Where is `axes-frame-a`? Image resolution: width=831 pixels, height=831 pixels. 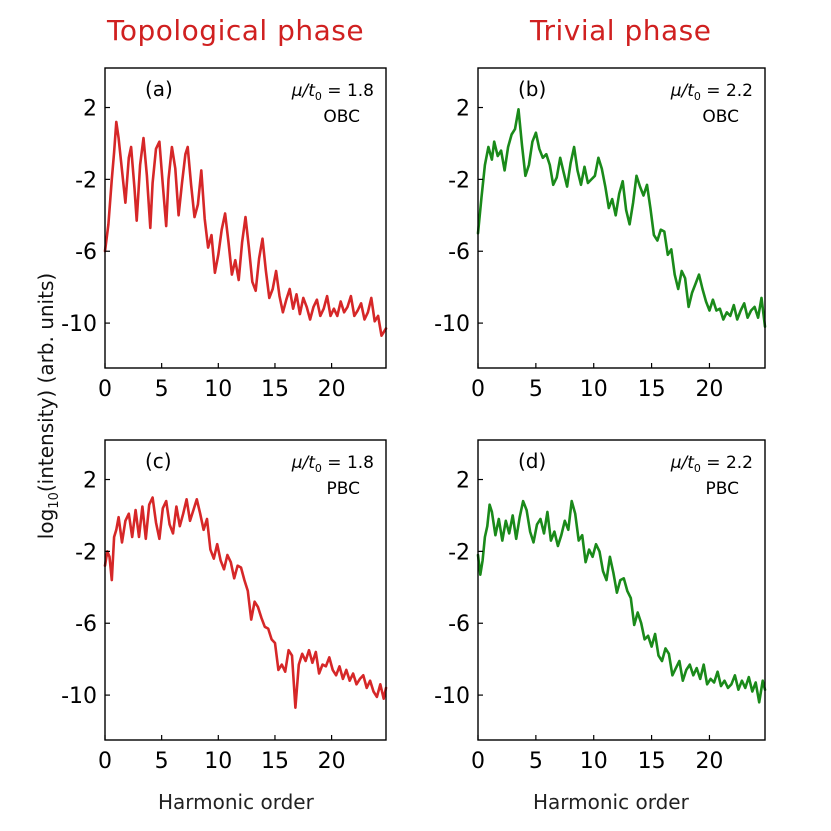 axes-frame-a is located at coordinates (245, 218).